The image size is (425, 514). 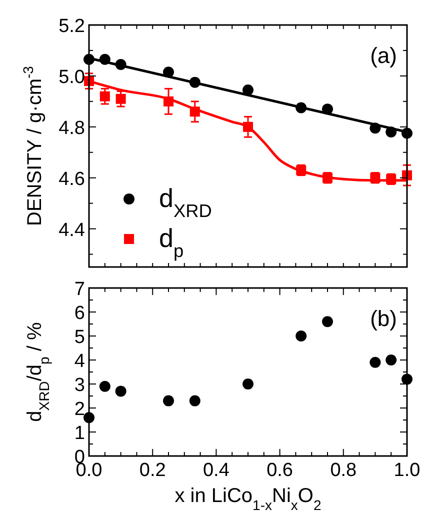 I want to click on y-tick-label: 4.4, so click(x=72, y=230).